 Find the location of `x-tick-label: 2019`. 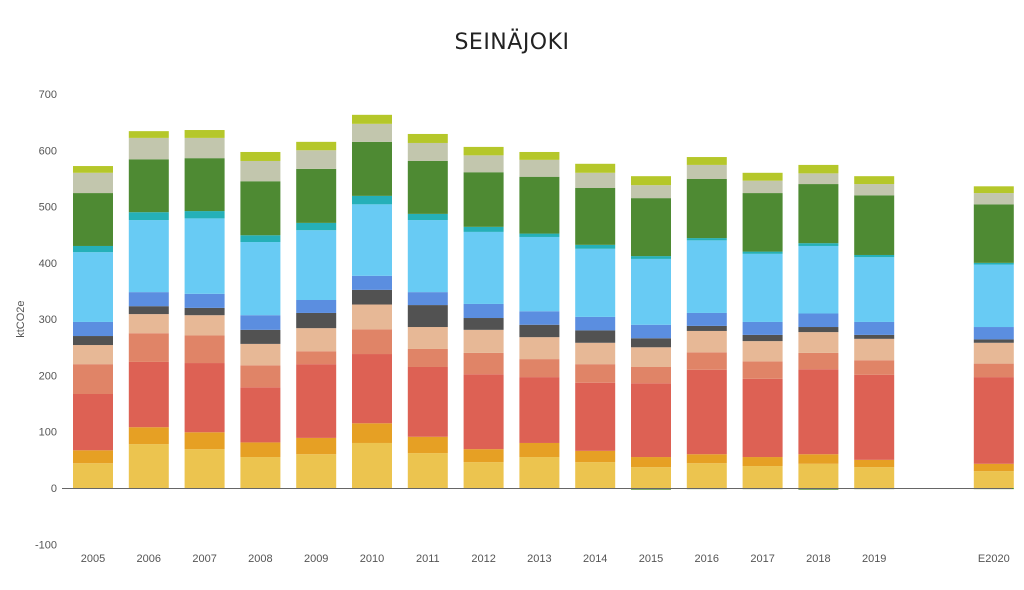

x-tick-label: 2019 is located at coordinates (874, 559).